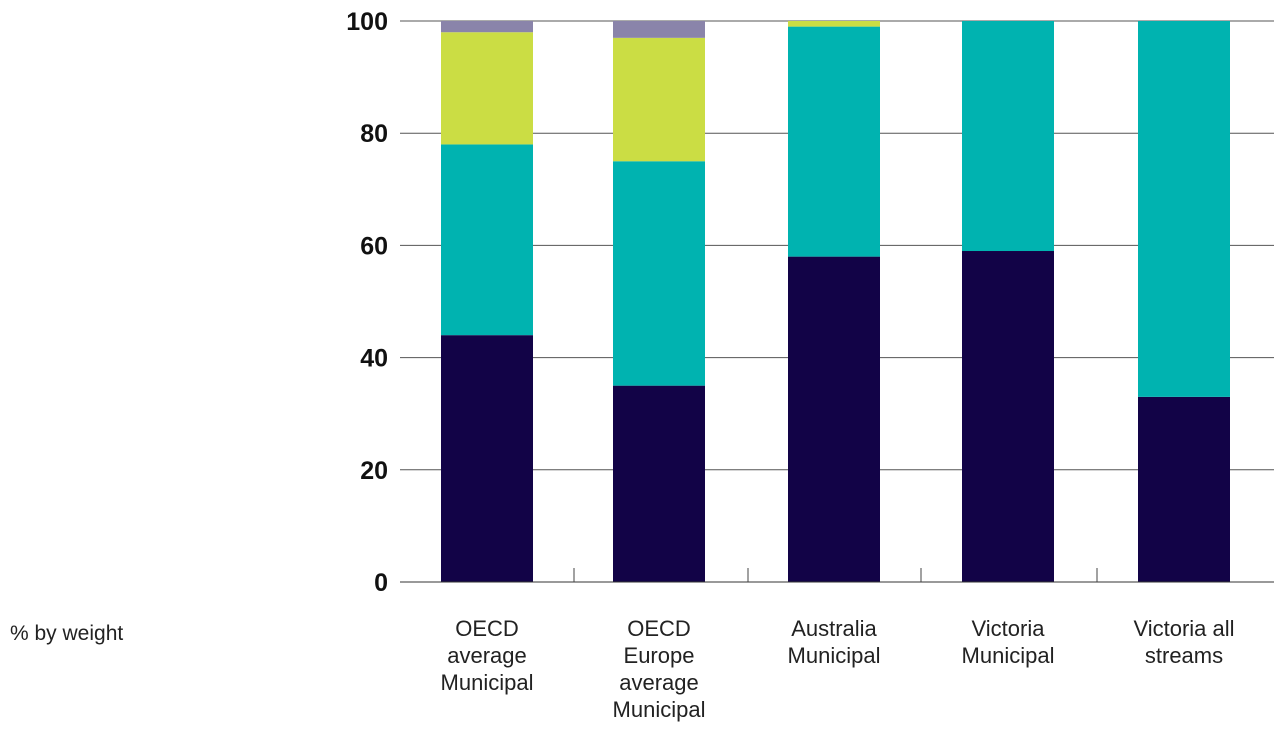  I want to click on y-tick-label: 80, so click(374, 134).